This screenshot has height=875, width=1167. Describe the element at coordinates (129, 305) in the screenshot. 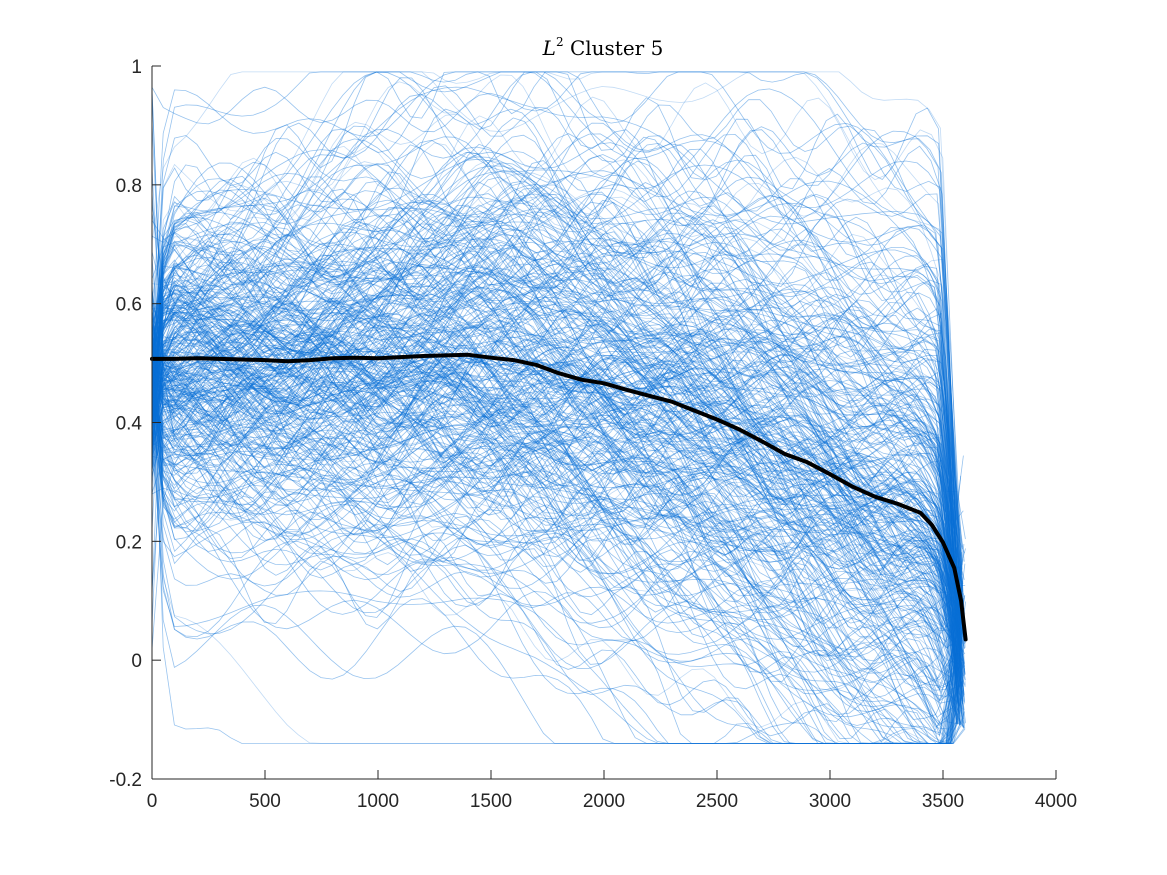

I see `y-tick-label: 0.6` at that location.